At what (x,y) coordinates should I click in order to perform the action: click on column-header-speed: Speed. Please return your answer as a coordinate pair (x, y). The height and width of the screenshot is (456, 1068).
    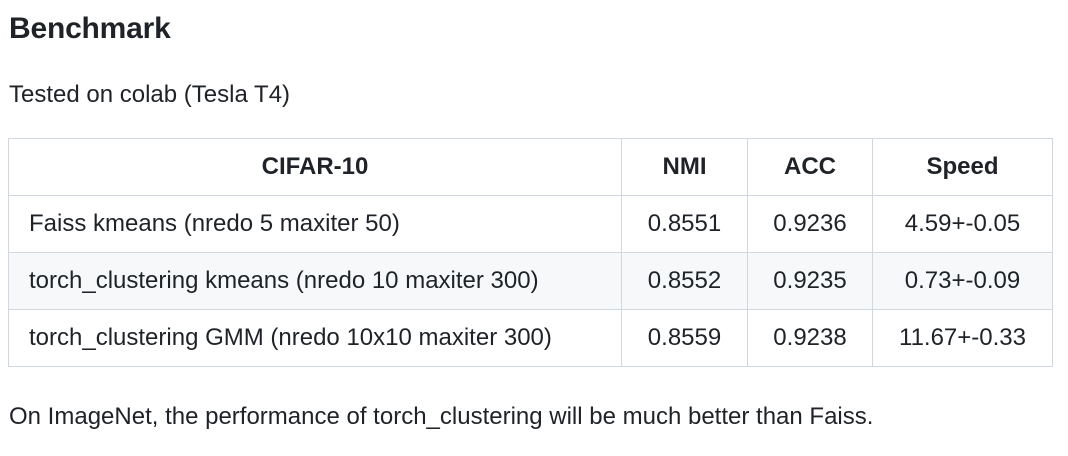
    Looking at the image, I should click on (962, 167).